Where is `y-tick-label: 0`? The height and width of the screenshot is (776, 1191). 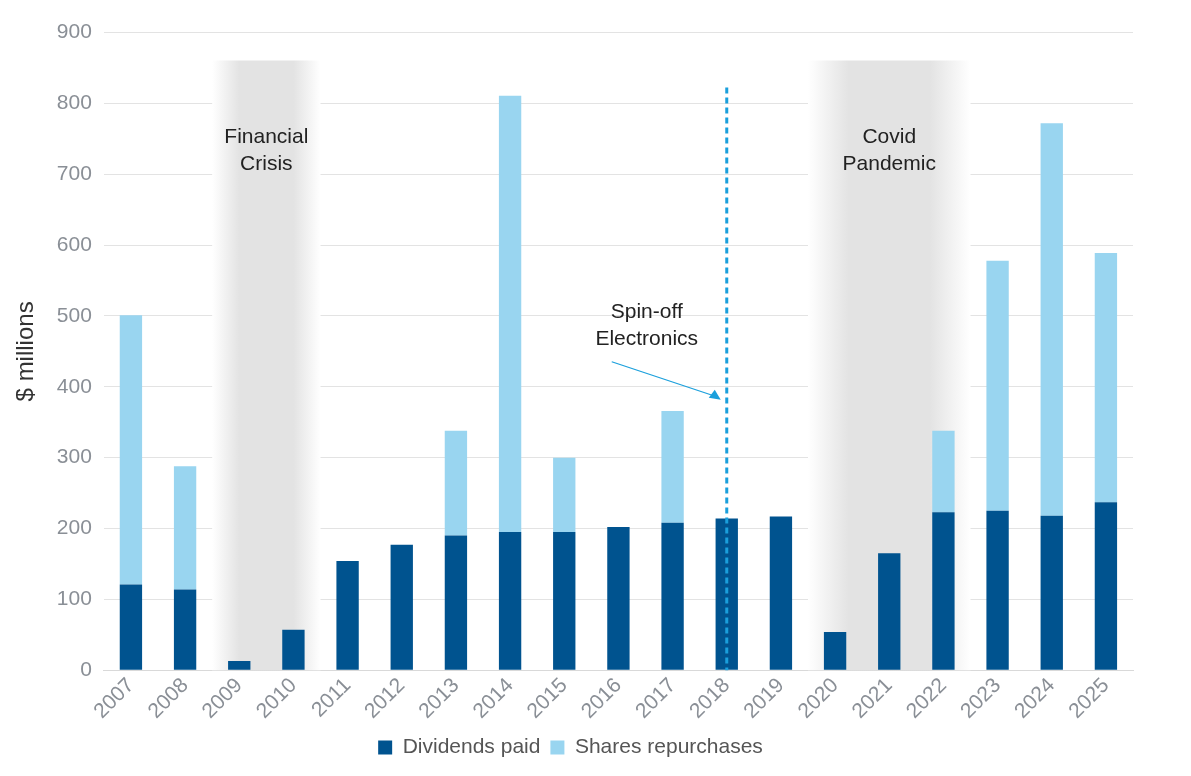 y-tick-label: 0 is located at coordinates (86, 668).